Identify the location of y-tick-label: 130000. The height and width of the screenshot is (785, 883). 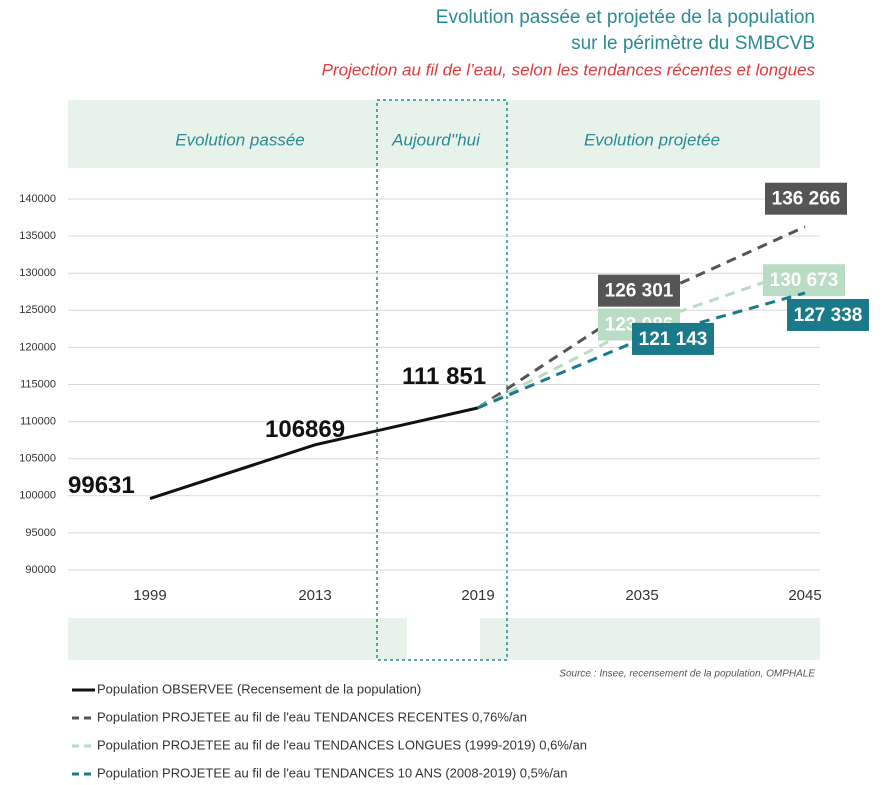
(37, 273).